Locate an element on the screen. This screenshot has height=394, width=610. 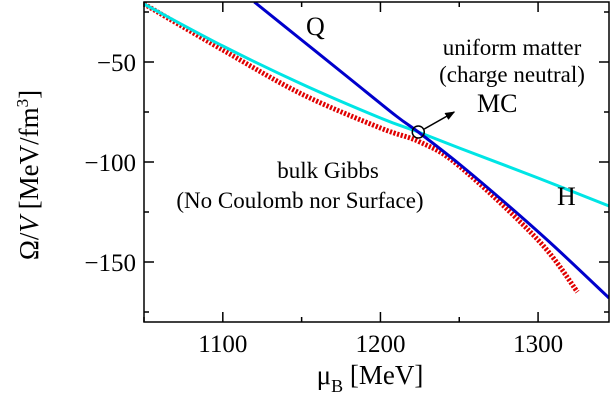
no-coulomb-label: (No Coulomb nor Surface) is located at coordinates (299, 200).